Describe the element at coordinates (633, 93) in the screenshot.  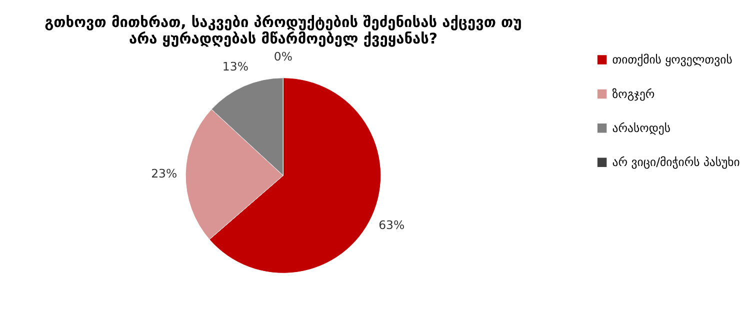
I see `legend-label: ზოგჯერ` at that location.